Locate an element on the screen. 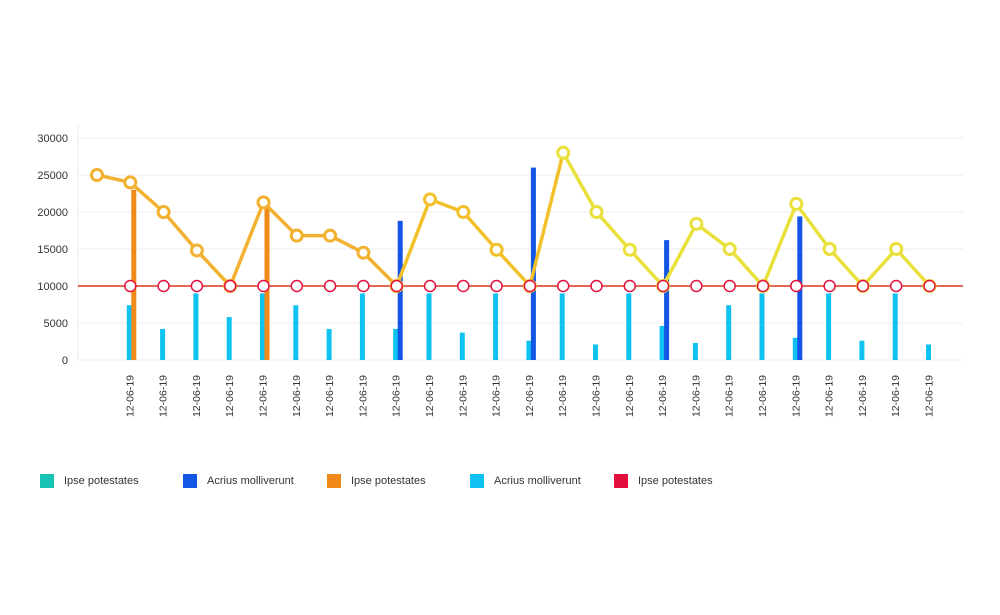  y-tick-label: 25000 is located at coordinates (52, 176).